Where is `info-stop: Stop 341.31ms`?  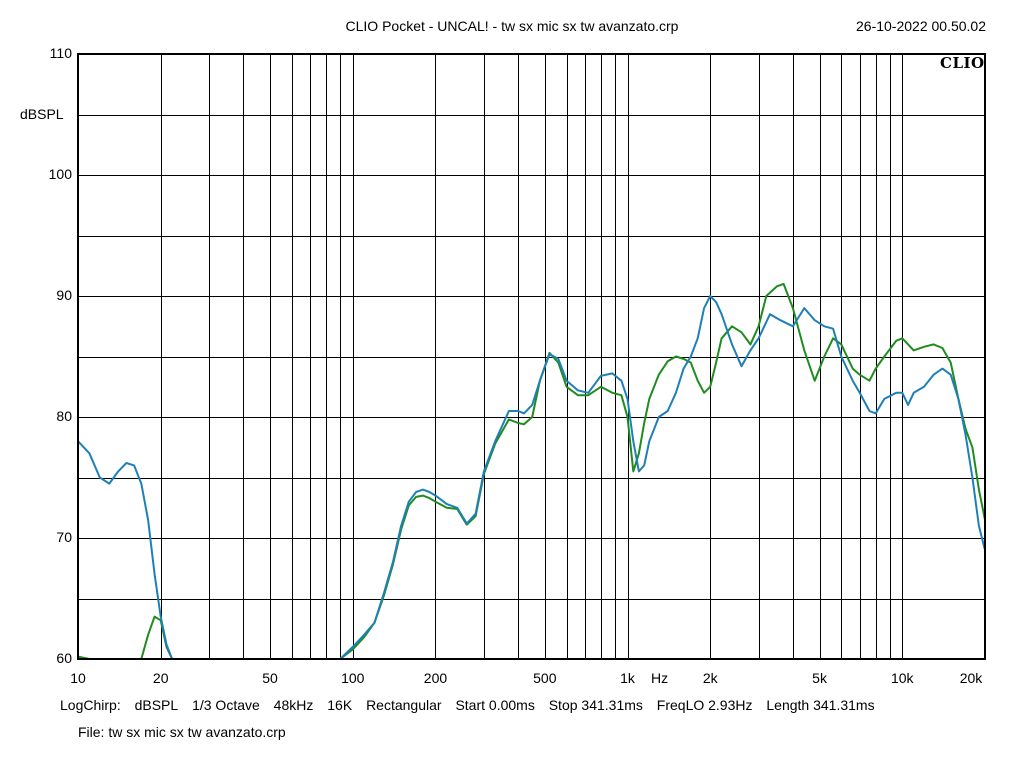
info-stop: Stop 341.31ms is located at coordinates (595, 705).